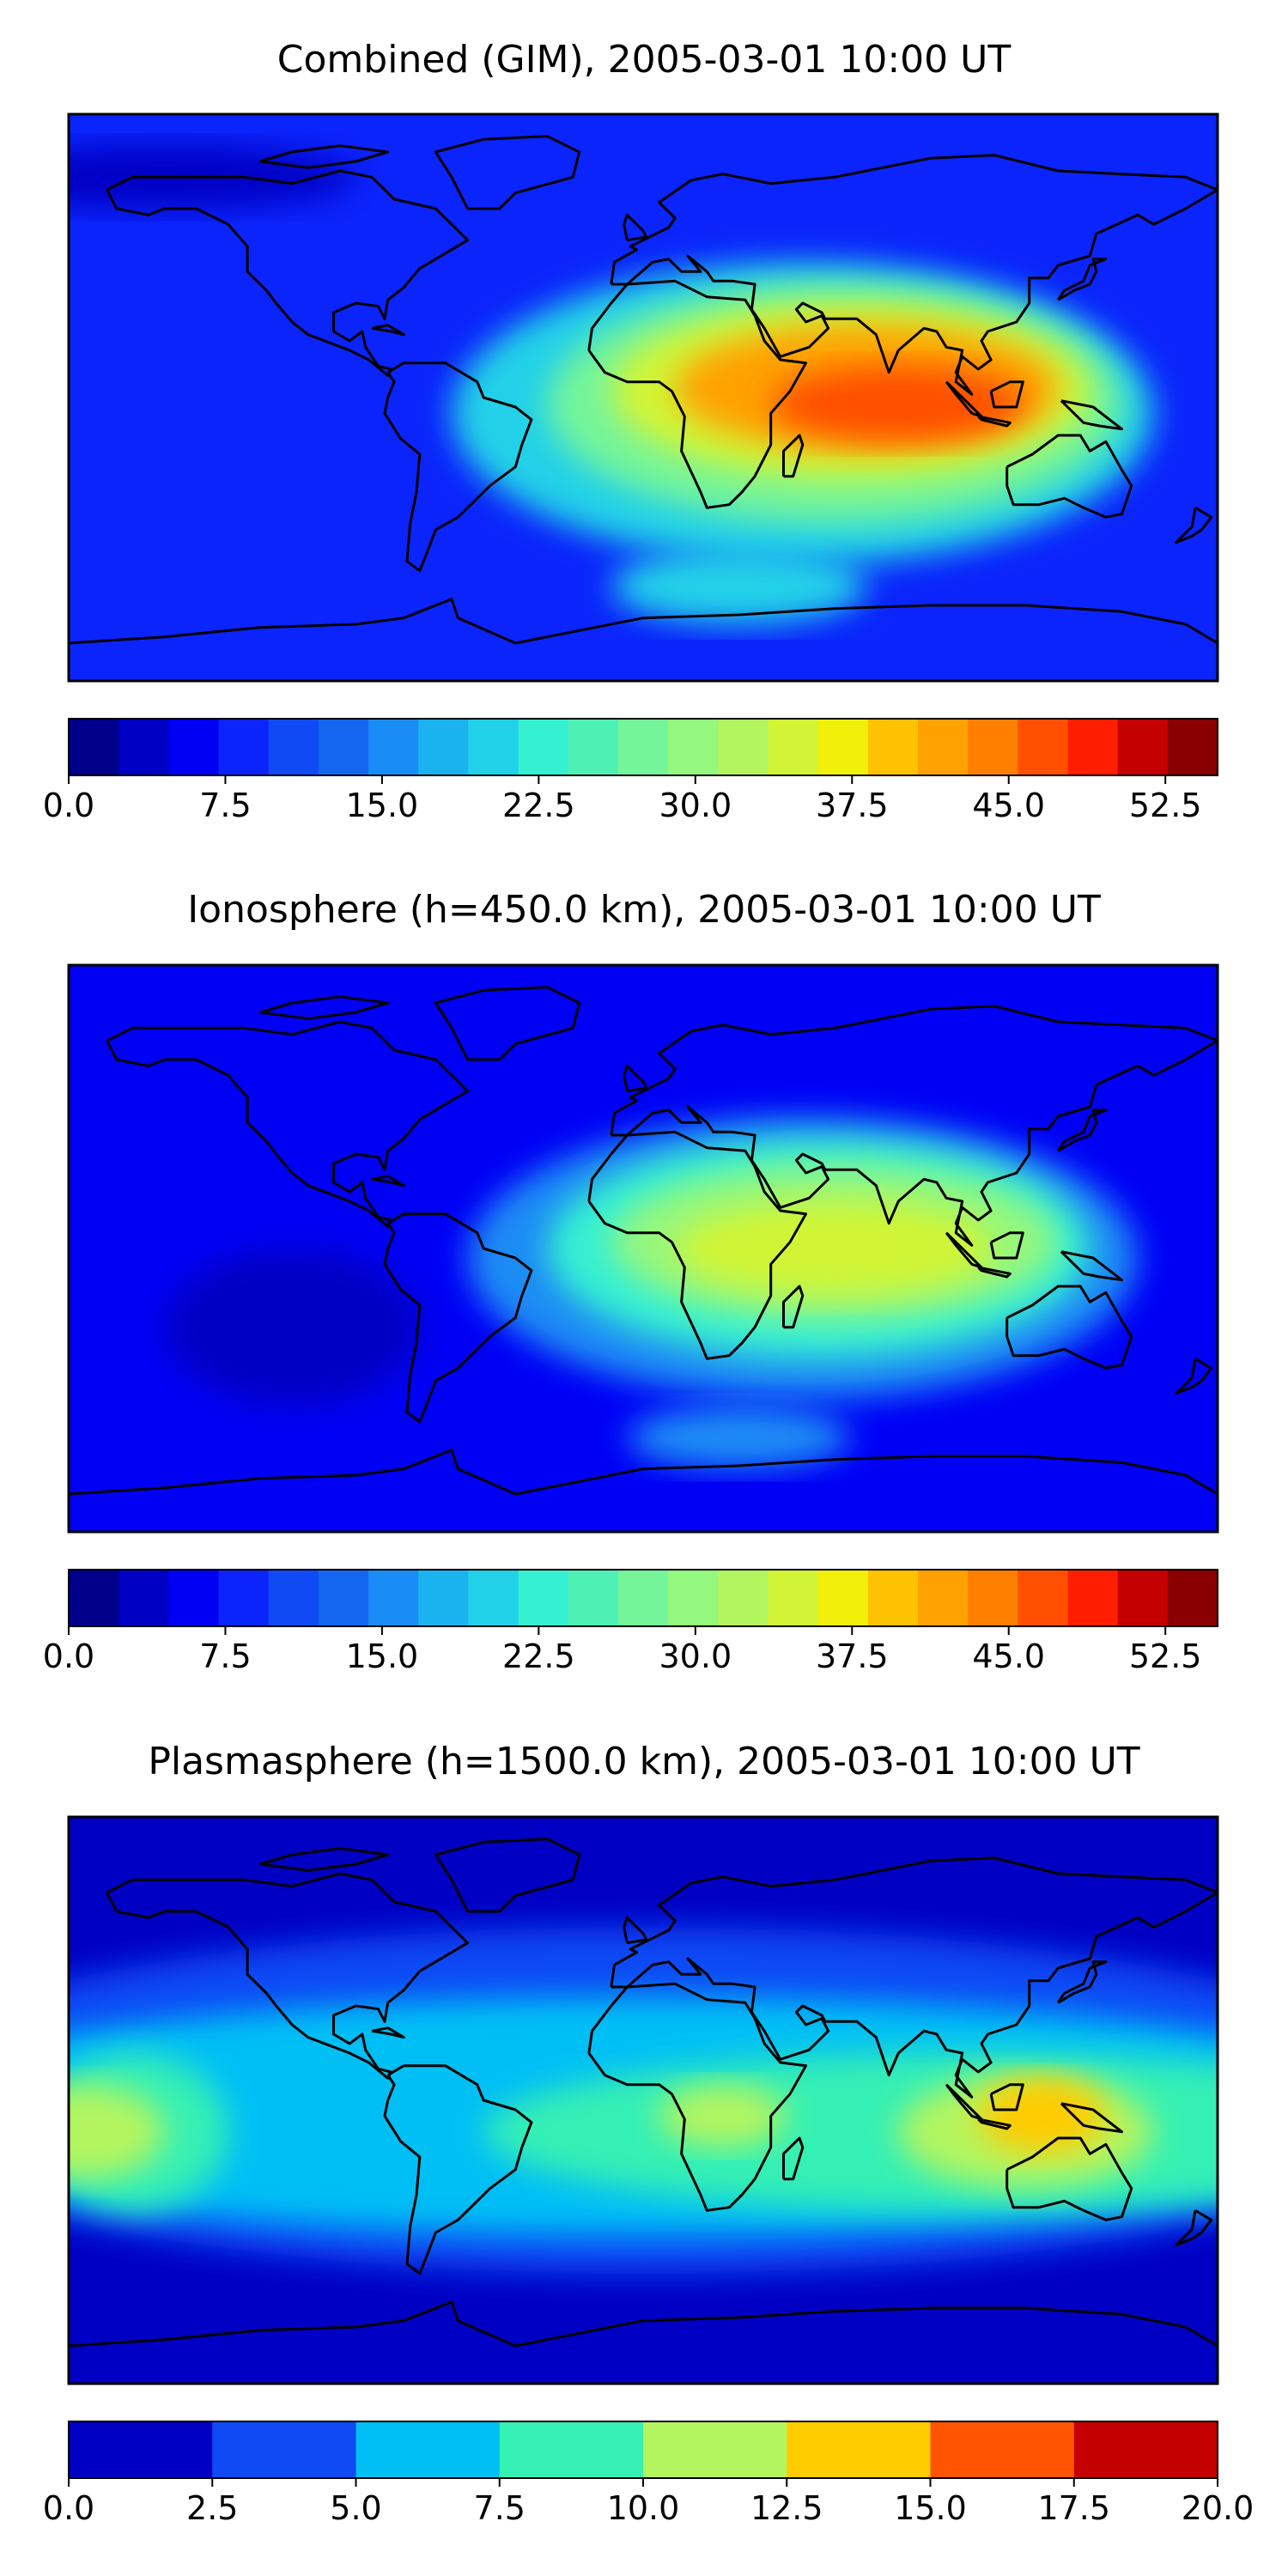  I want to click on colorbar-tick-label: 12.5, so click(786, 2508).